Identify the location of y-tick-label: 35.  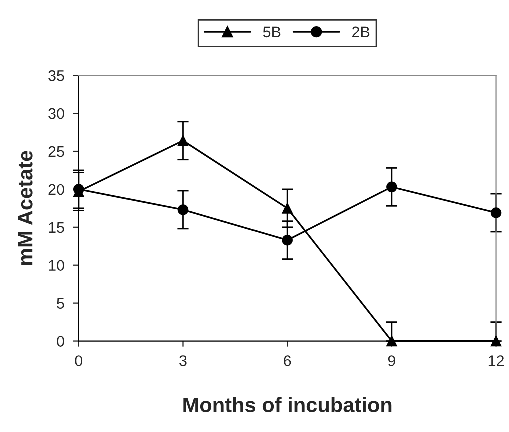
(56, 76).